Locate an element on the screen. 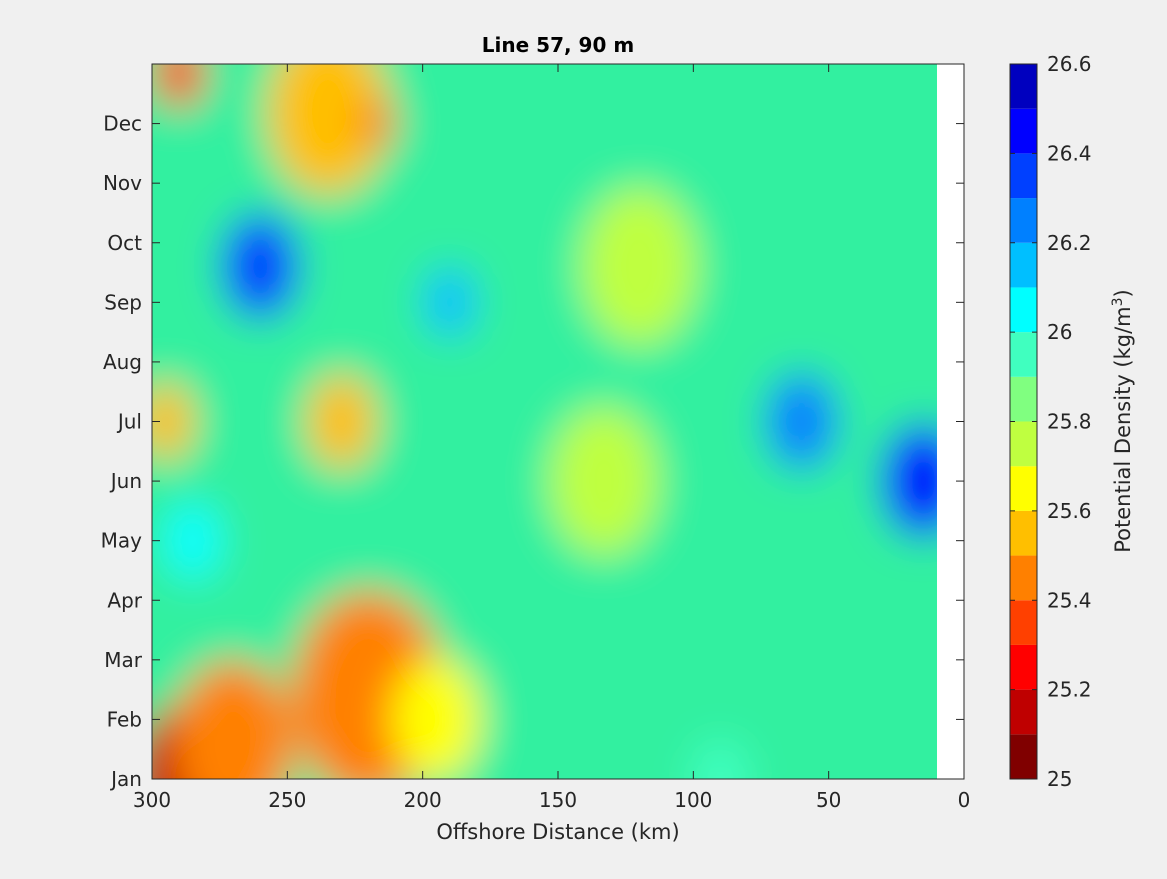  y-tick-label: Nov is located at coordinates (122, 183).